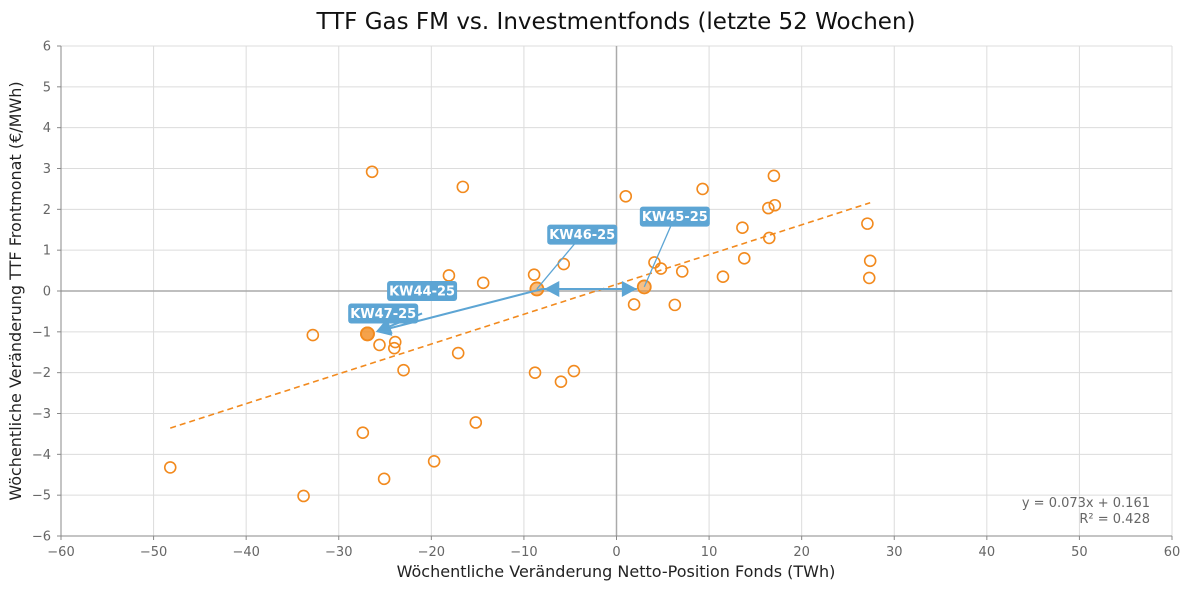  I want to click on x-axis-ticks: −60 −50 −40 −30 −20 −10 0 10 20 30 40 50 60, so click(613, 548).